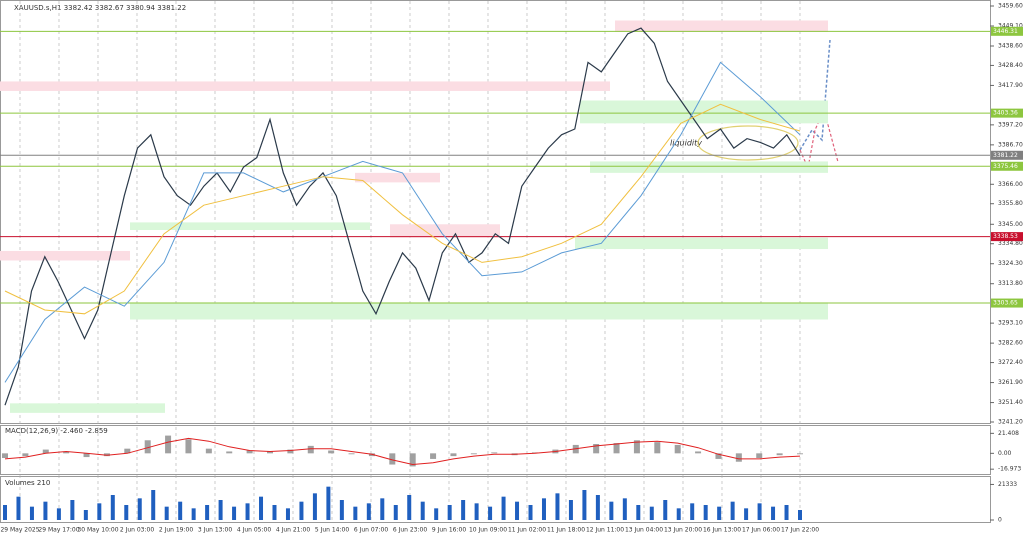 The image size is (1024, 537). What do you see at coordinates (748, 143) in the screenshot?
I see `liquidity-ellipse` at bounding box center [748, 143].